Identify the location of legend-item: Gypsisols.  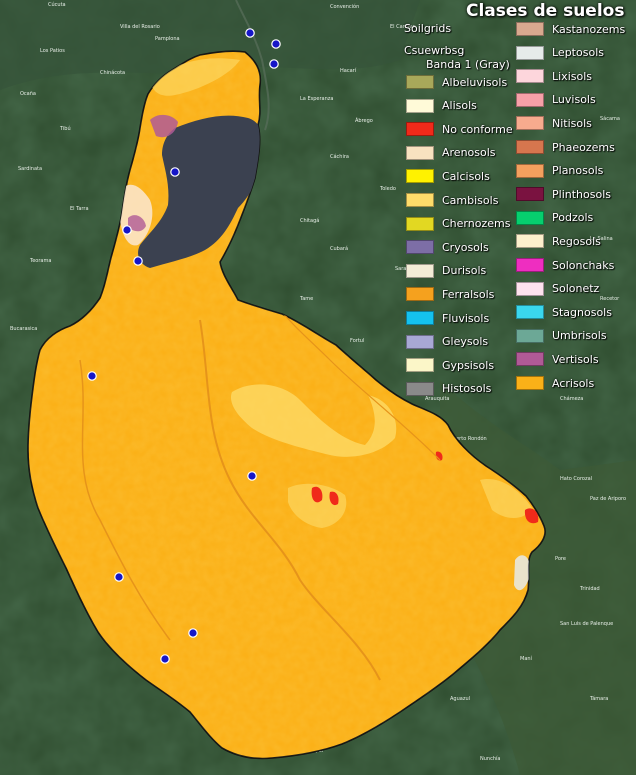
(450, 365).